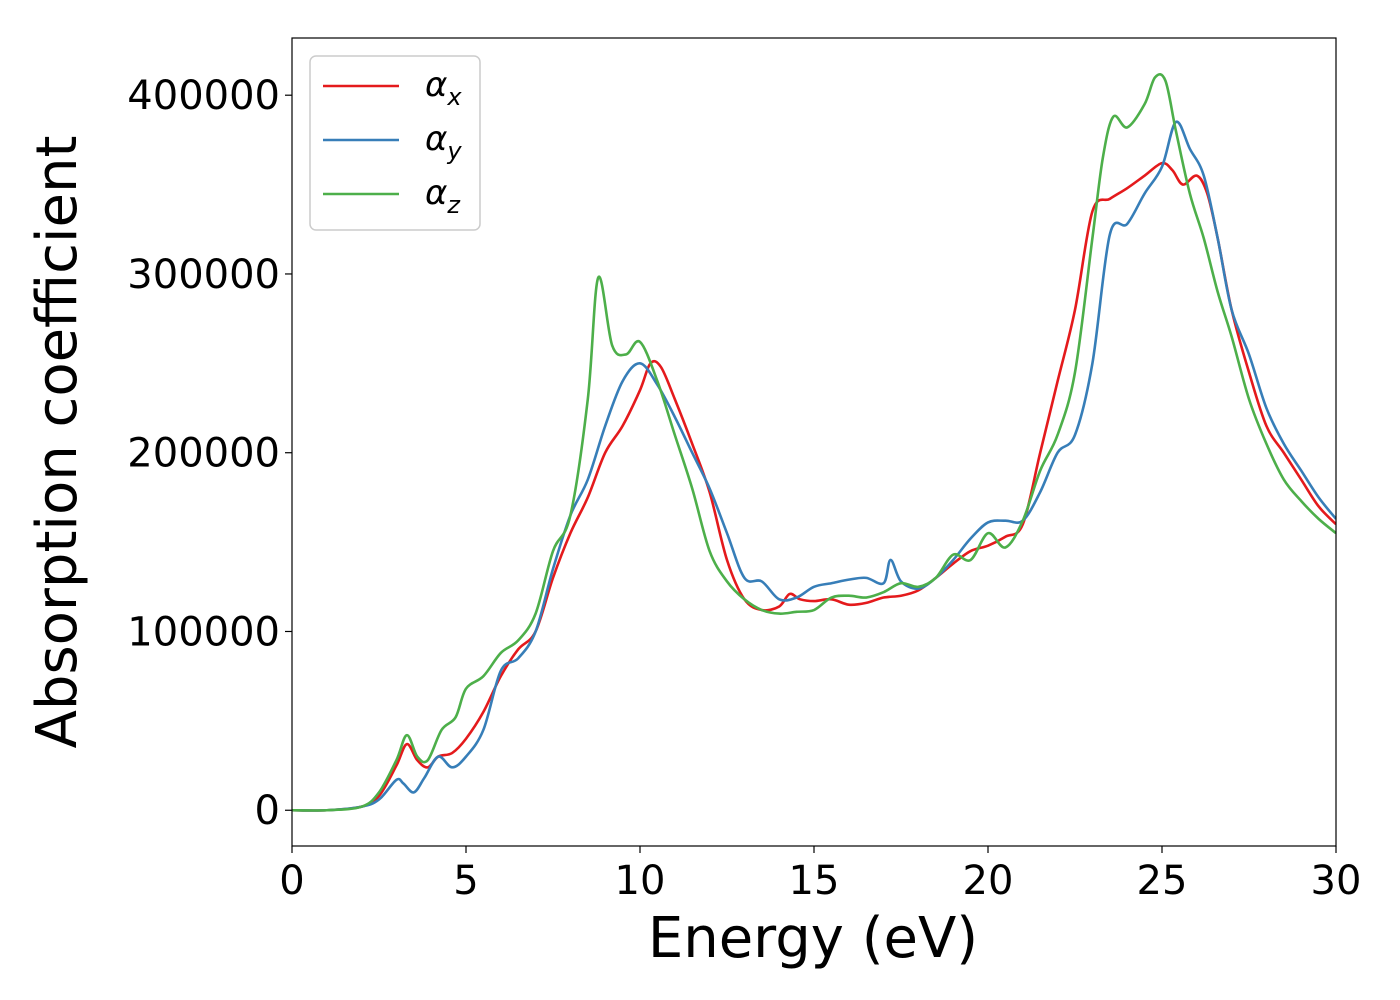 Image resolution: width=1400 pixels, height=1000 pixels. Describe the element at coordinates (1336, 881) in the screenshot. I see `x-tick-label: 30` at that location.